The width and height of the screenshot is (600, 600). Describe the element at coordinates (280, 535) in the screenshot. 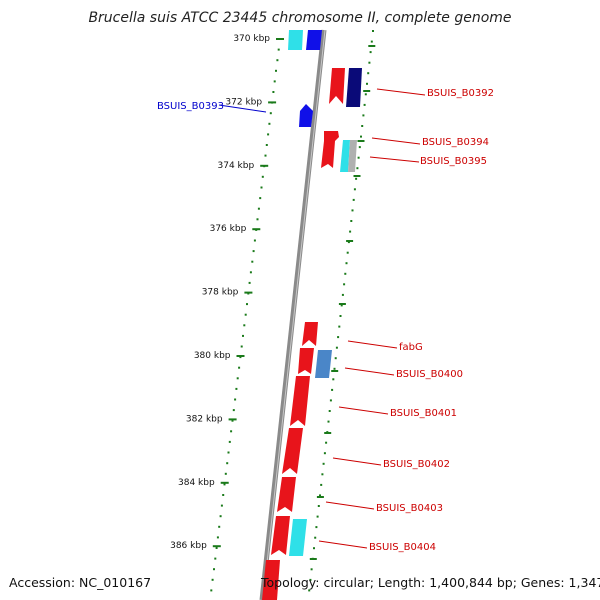

I see `gene-feature-red-b0404` at that location.